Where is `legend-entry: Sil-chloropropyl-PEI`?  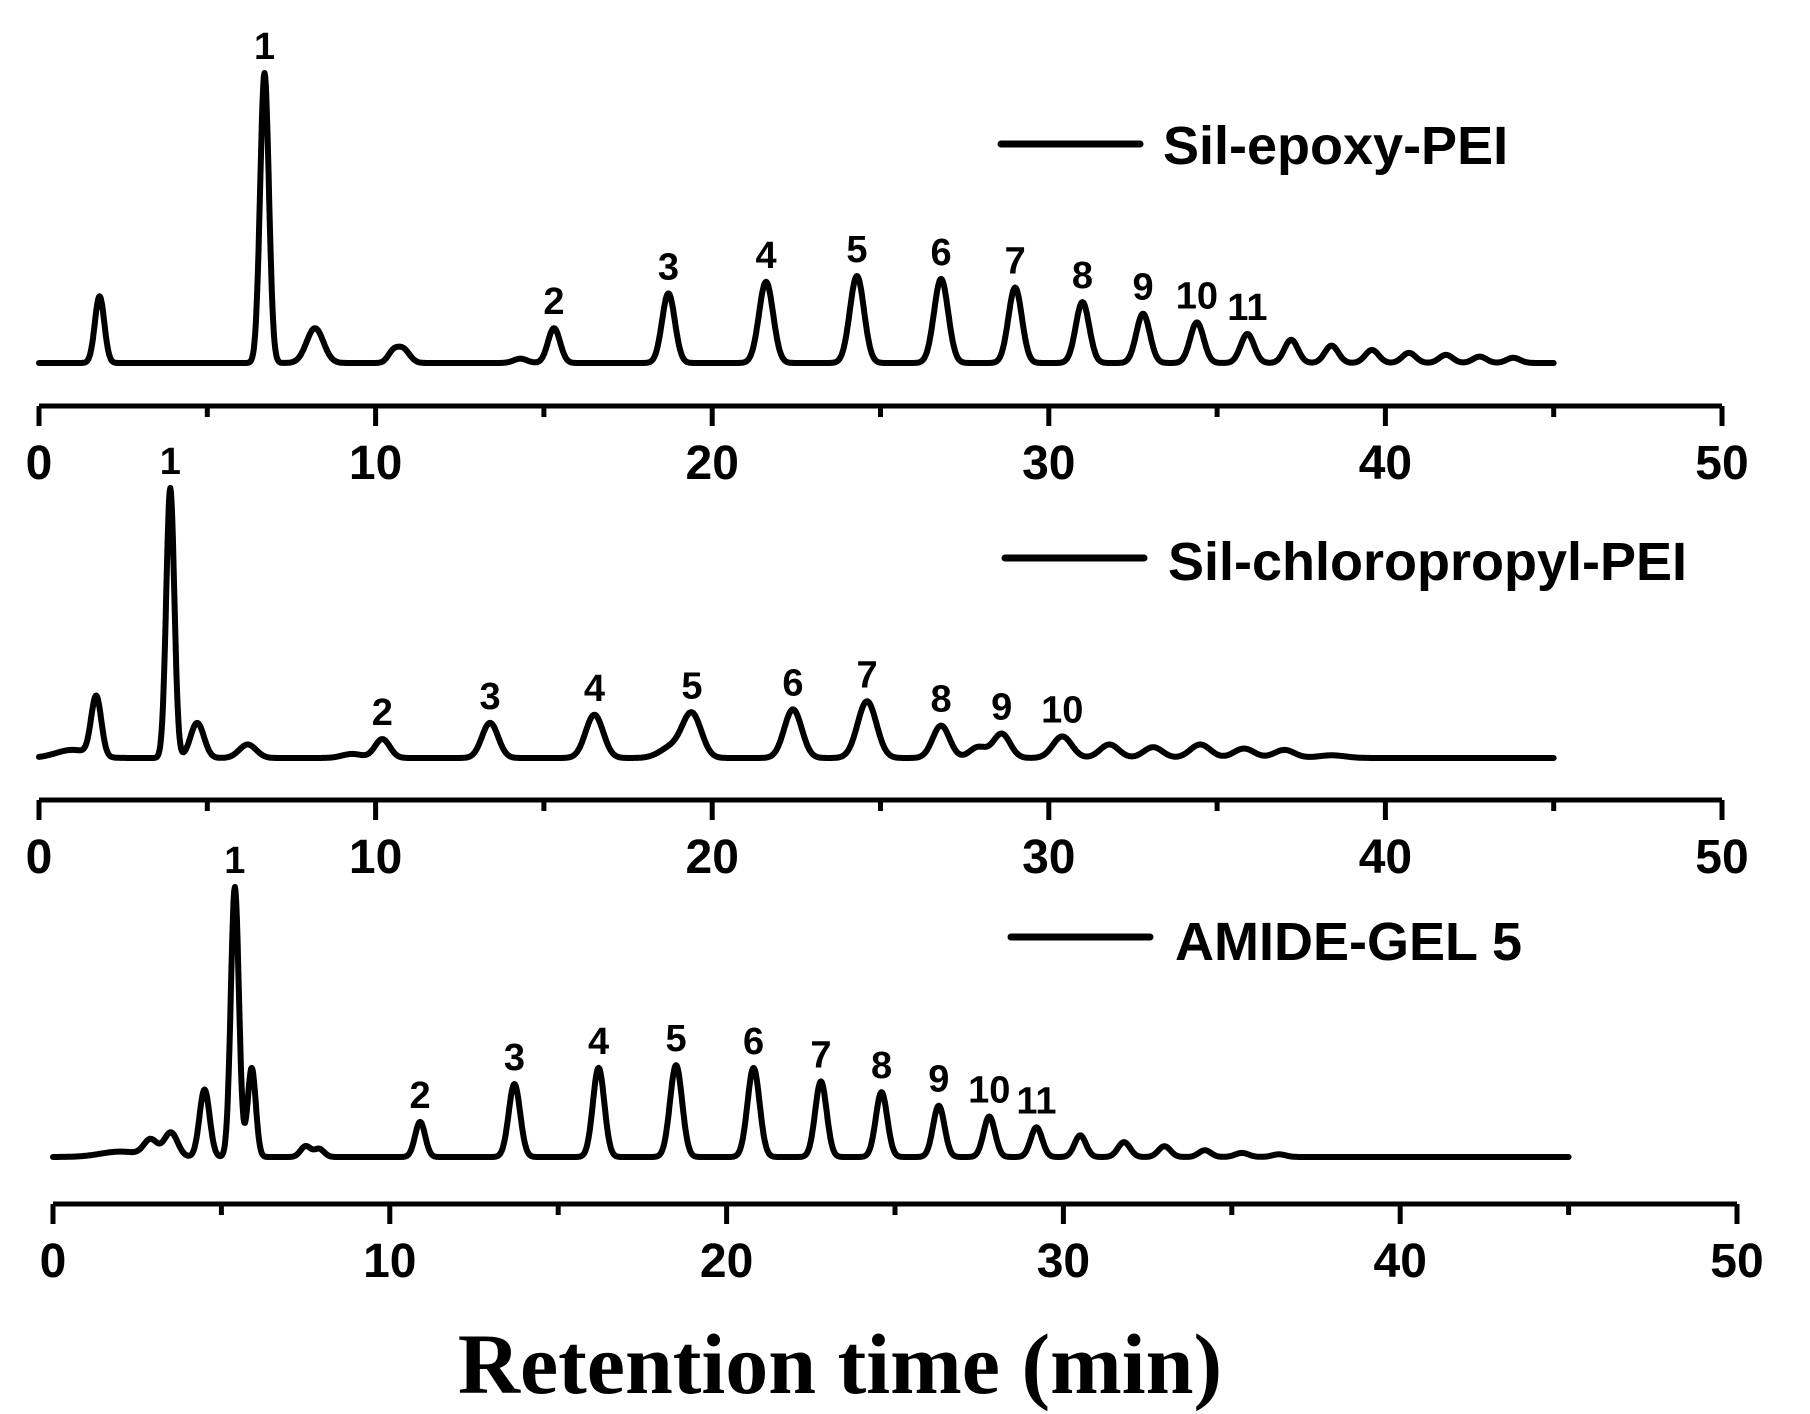
legend-entry: Sil-chloropropyl-PEI is located at coordinates (1427, 562).